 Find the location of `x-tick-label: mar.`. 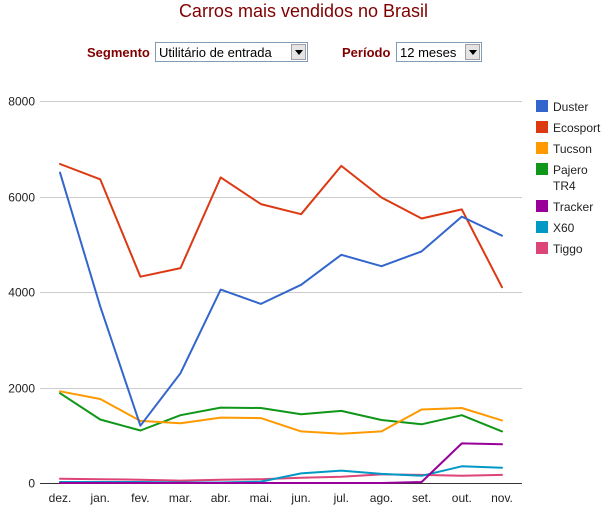

x-tick-label: mar. is located at coordinates (180, 498).